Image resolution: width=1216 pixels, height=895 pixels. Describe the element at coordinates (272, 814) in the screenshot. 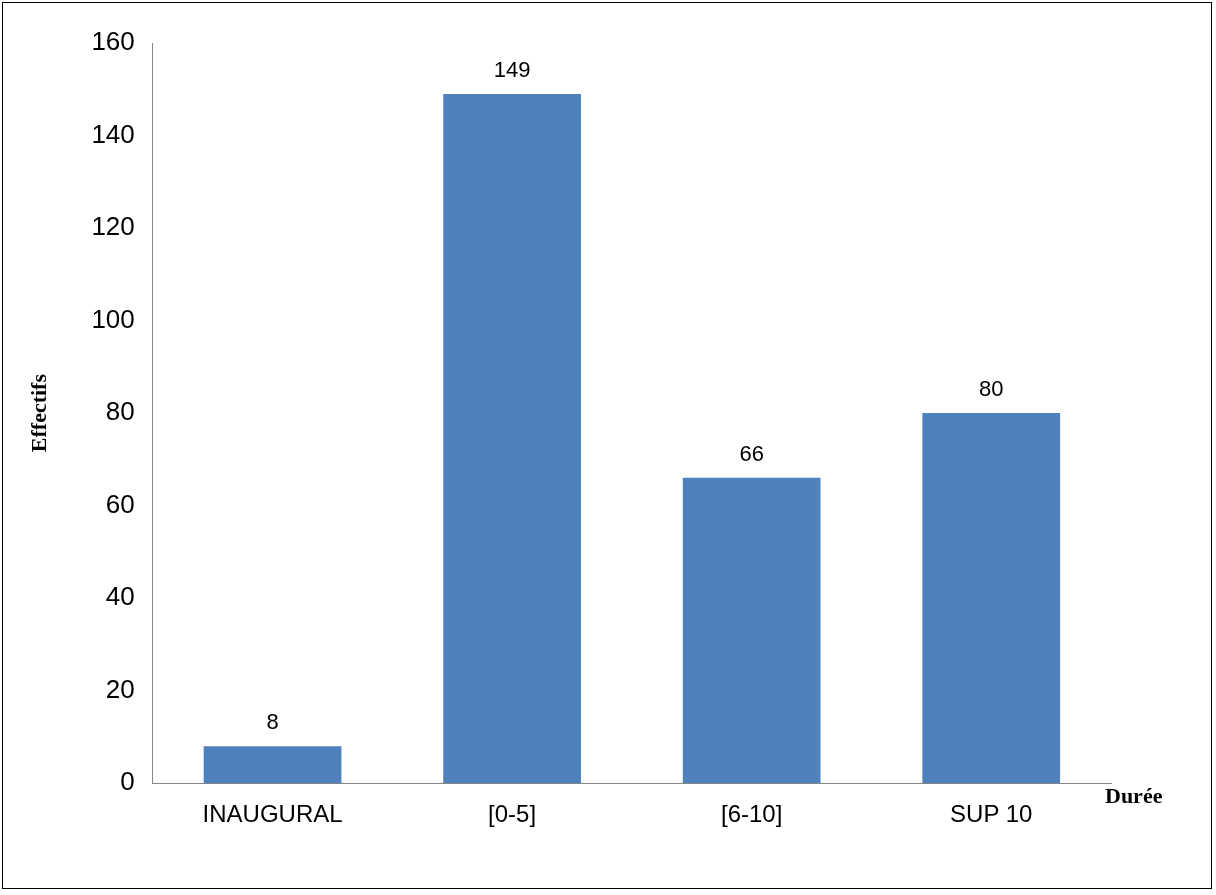

I see `x-tick-label: INAUGURAL` at that location.